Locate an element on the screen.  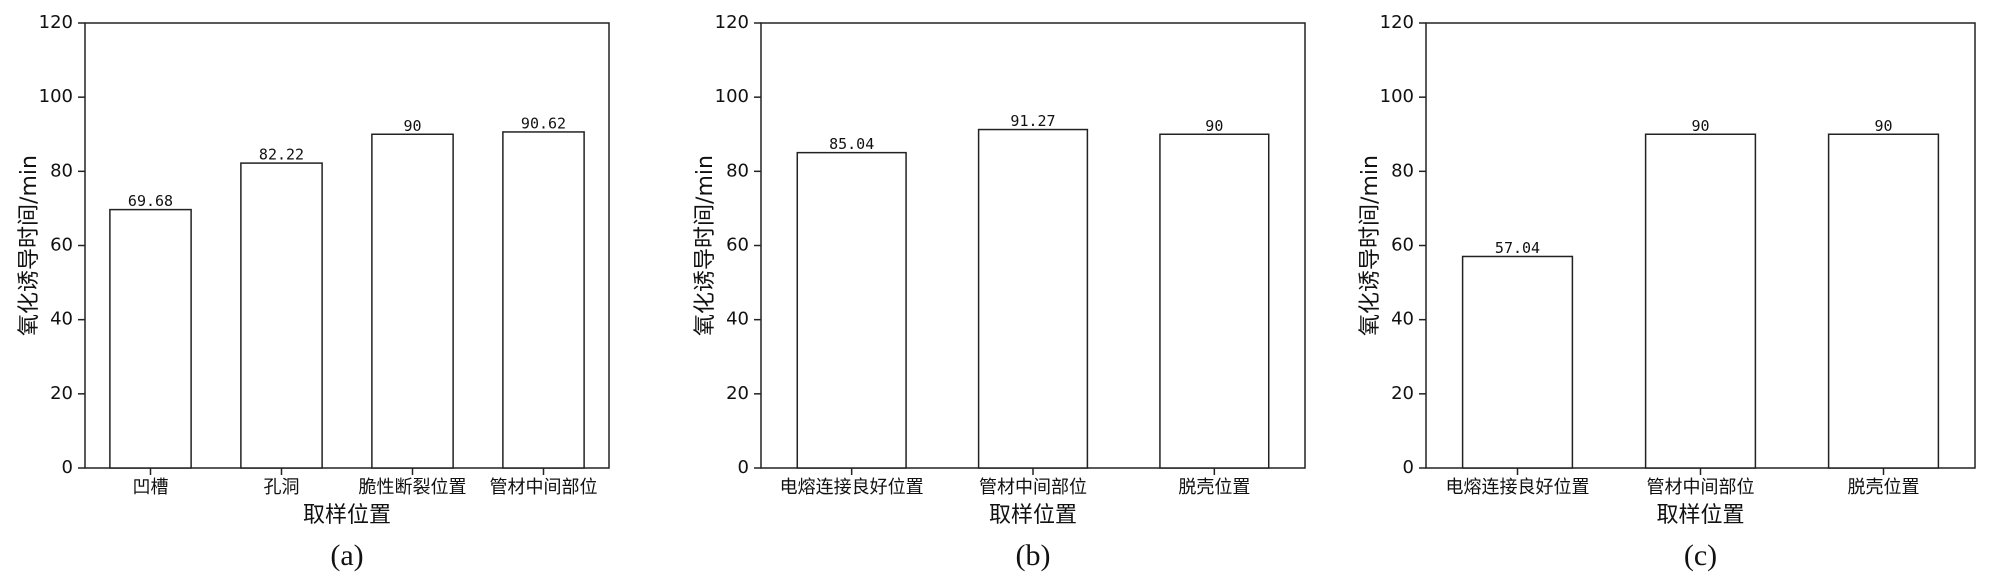
value-label: 90.62 is located at coordinates (543, 123).